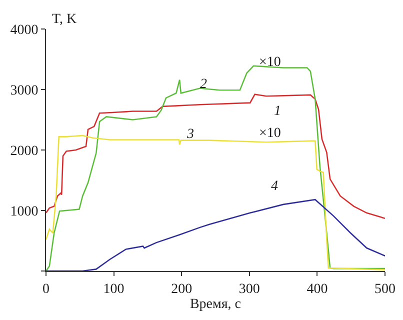  I want to click on y-tick-label: 2000, so click(24, 151).